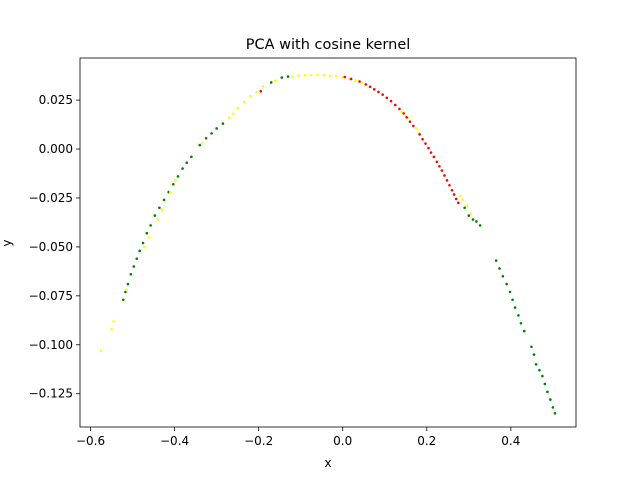 This screenshot has width=640, height=480. What do you see at coordinates (51, 198) in the screenshot?
I see `y-tick-label: −0.025` at bounding box center [51, 198].